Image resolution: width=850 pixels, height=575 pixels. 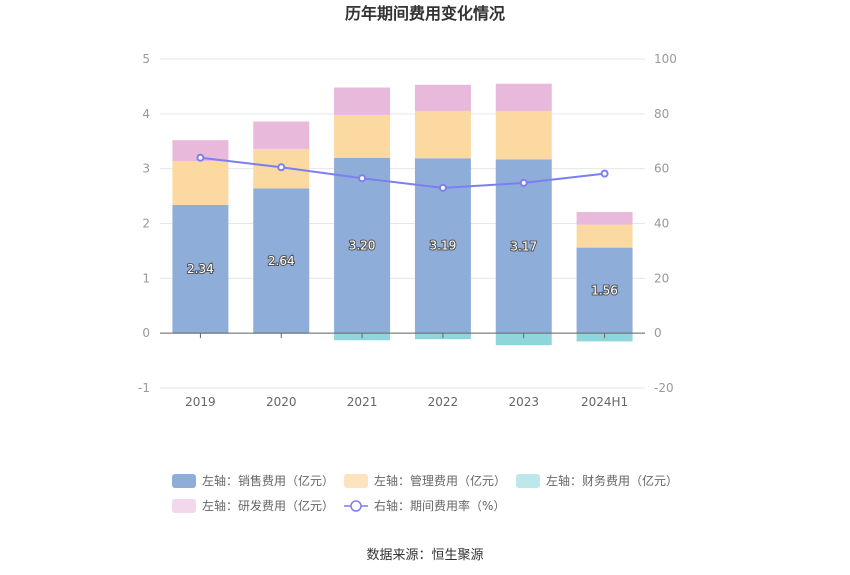 I want to click on y-right-tick-label: 80, so click(x=661, y=114).